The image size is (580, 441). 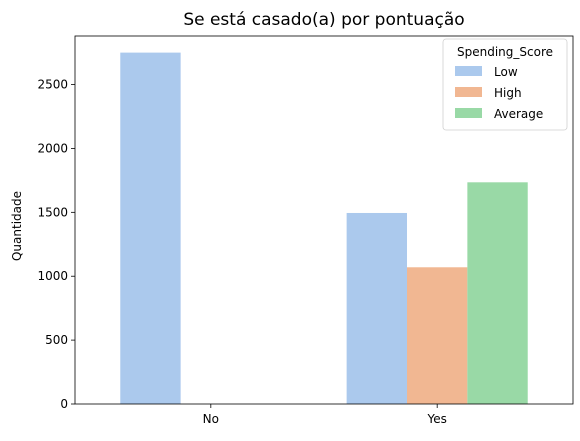 I want to click on y-tick-label: 0, so click(x=64, y=404).